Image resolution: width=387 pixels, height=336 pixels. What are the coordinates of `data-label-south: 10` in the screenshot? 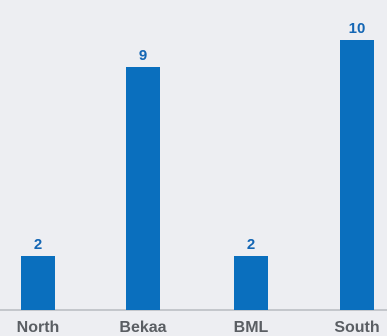 It's located at (357, 28).